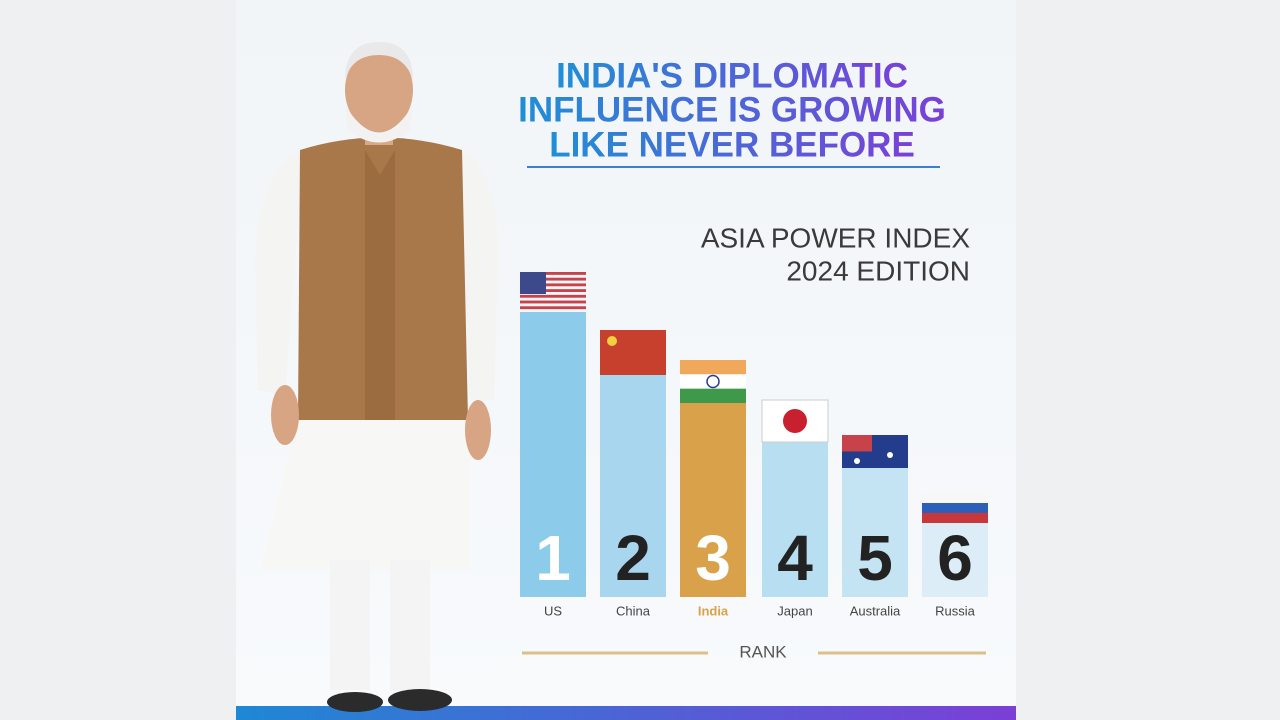 This screenshot has height=720, width=1280. I want to click on rank-number: 3, so click(713, 558).